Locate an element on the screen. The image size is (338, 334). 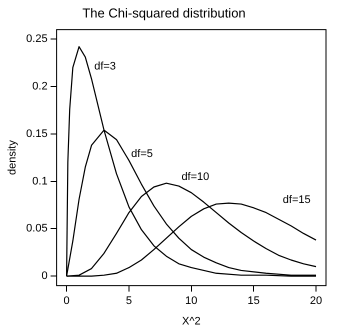
y-tick-label: 0 is located at coordinates (44, 276).